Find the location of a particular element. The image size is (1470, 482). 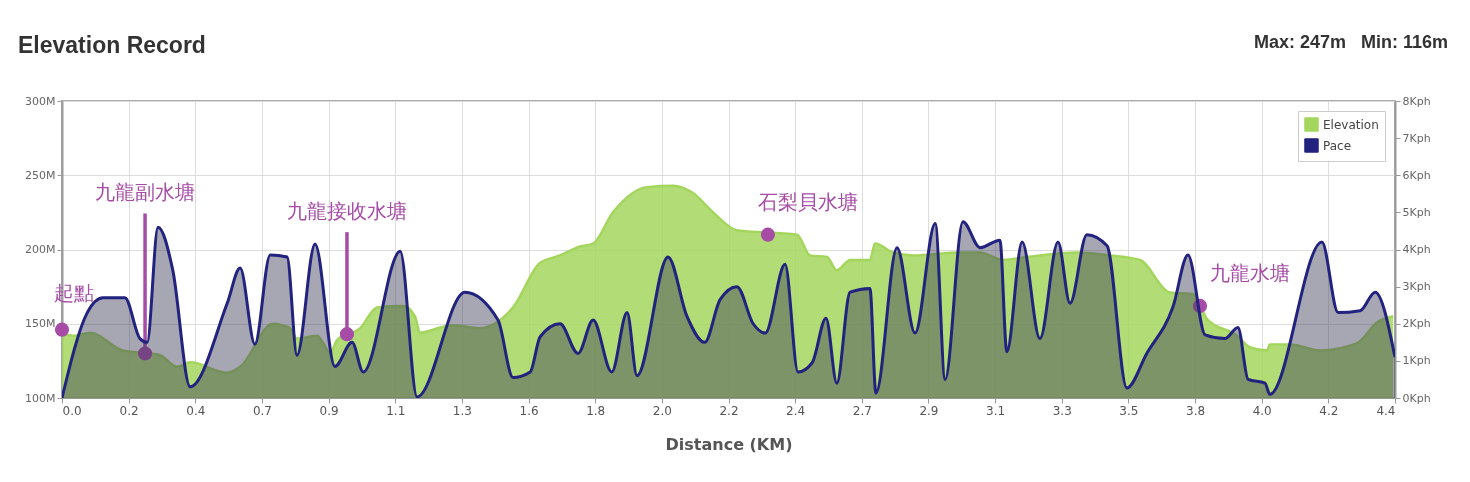

y2-tick-label: 1Kph is located at coordinates (1416, 361).